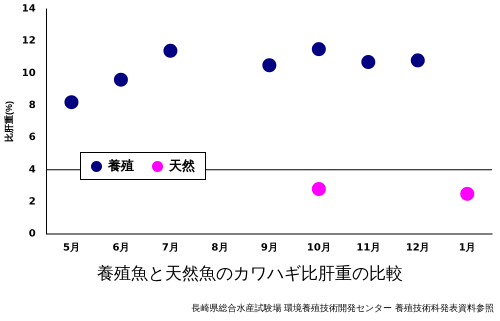 The height and width of the screenshot is (321, 500). Describe the element at coordinates (269, 248) in the screenshot. I see `x-tick-label: 9月` at that location.